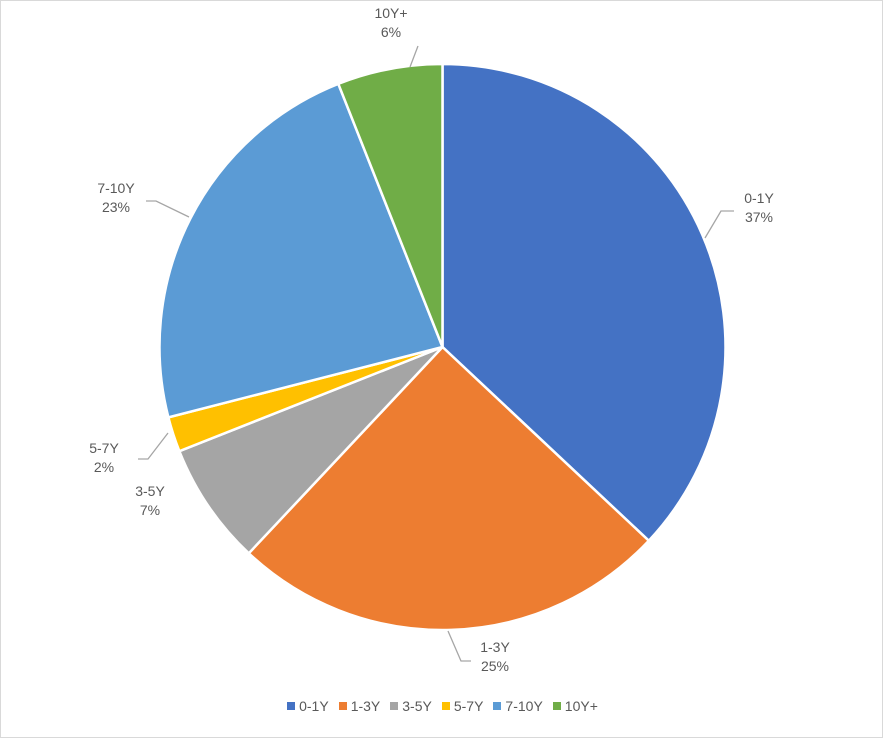 This screenshot has width=883, height=739. Describe the element at coordinates (116, 188) in the screenshot. I see `slice-category-label: 7-10Y` at that location.